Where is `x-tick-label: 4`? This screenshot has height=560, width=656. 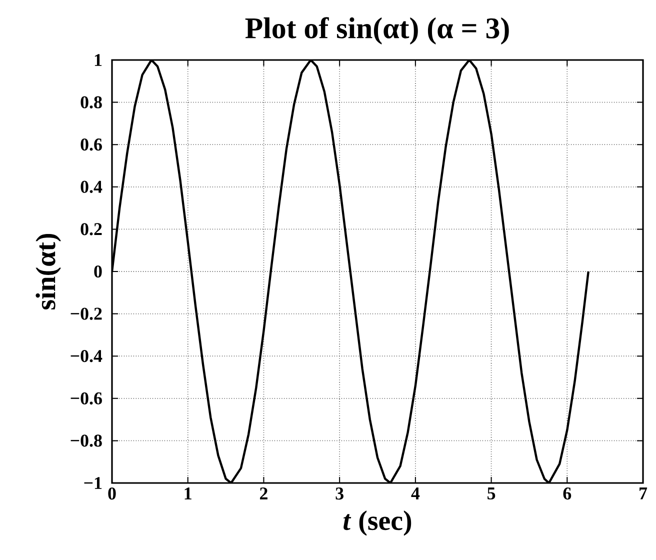 x-tick-label: 4 is located at coordinates (415, 494).